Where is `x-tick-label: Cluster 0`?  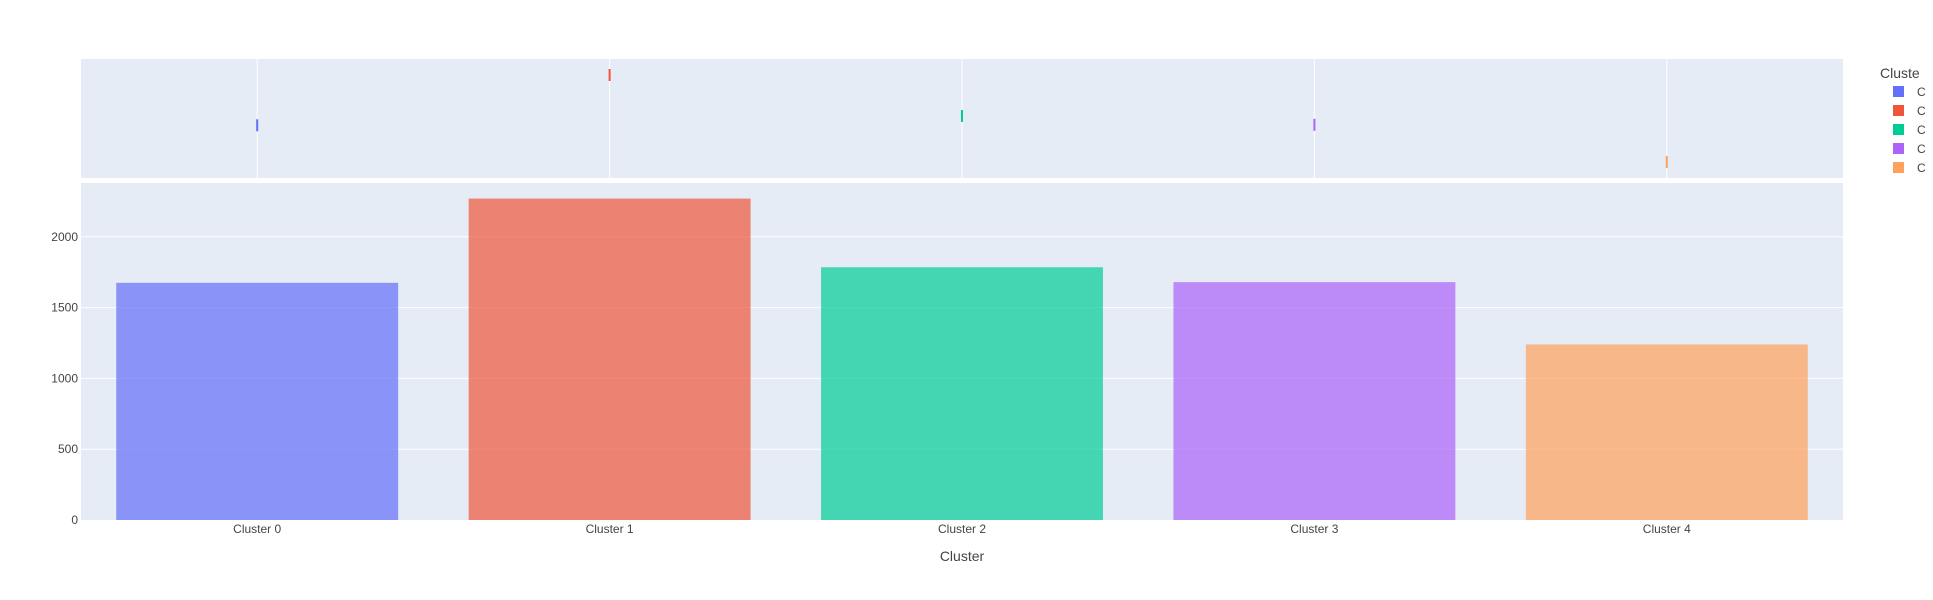 x-tick-label: Cluster 0 is located at coordinates (257, 529).